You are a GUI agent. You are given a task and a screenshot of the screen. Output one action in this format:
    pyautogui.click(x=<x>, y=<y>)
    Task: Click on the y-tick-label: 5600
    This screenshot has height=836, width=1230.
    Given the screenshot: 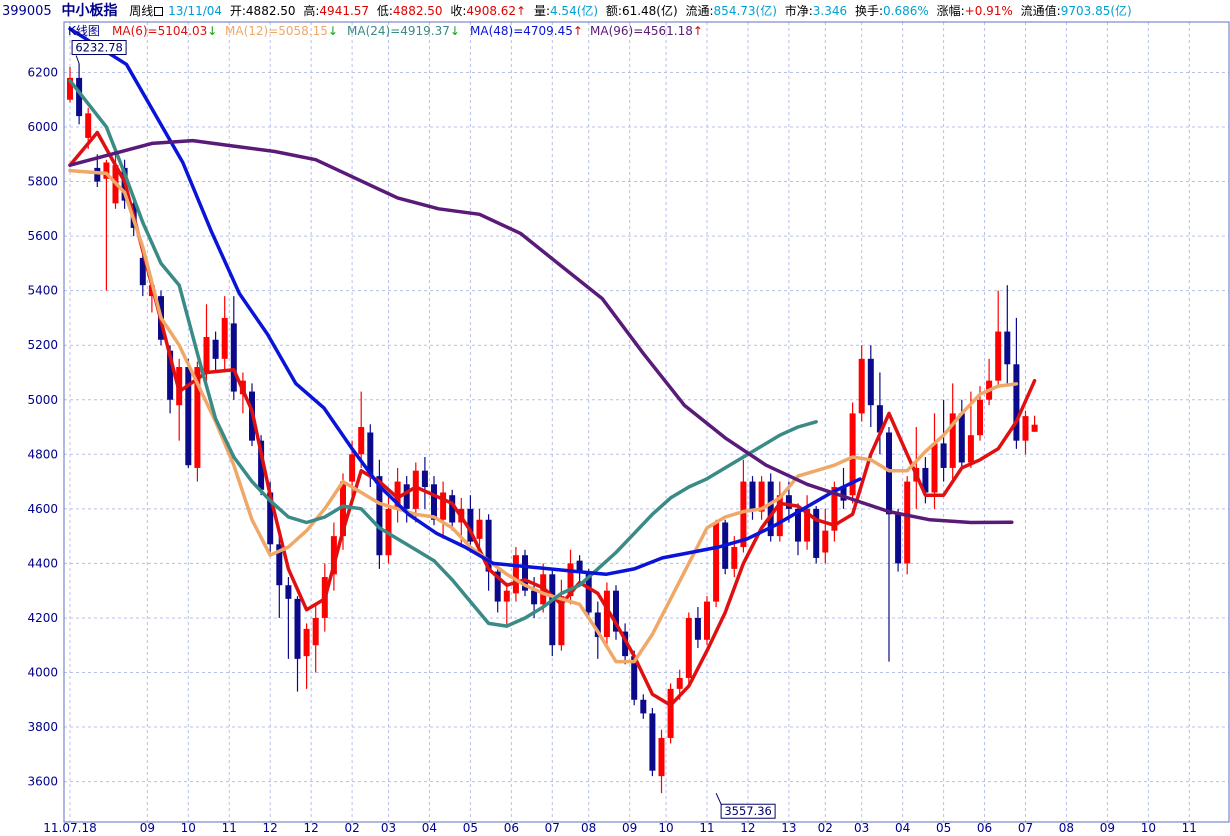 What is the action you would take?
    pyautogui.click(x=42, y=236)
    